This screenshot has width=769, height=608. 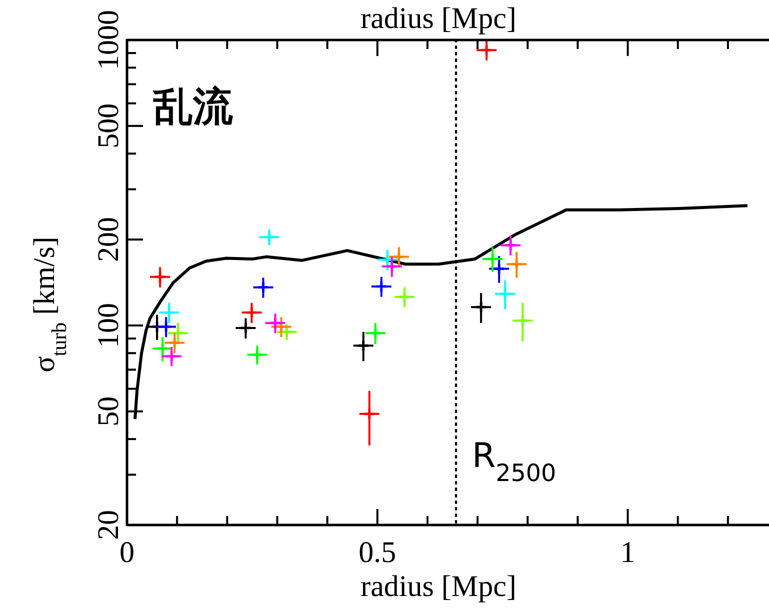 I want to click on ref-line-label: R$_{2500}$, so click(x=514, y=461).